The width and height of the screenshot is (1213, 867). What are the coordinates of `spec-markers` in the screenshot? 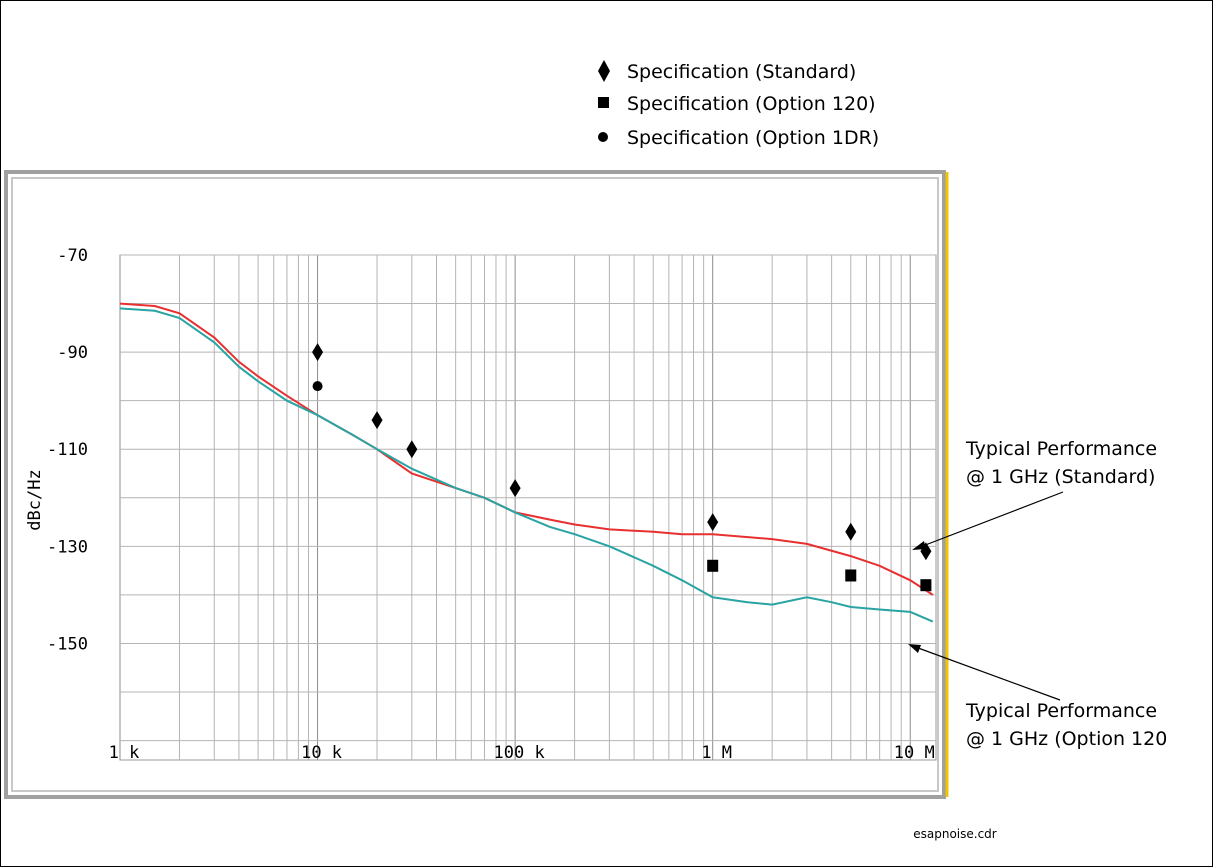 It's located at (622, 467).